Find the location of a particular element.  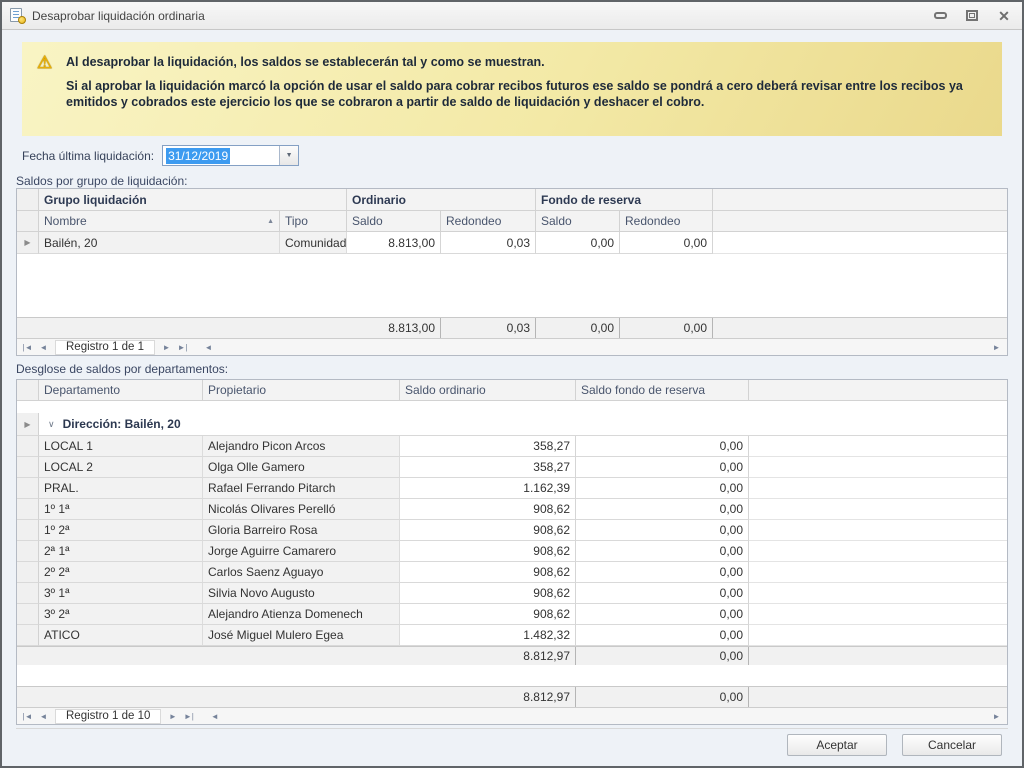

column-header-nombre: Nombre ▲ is located at coordinates (159, 221).